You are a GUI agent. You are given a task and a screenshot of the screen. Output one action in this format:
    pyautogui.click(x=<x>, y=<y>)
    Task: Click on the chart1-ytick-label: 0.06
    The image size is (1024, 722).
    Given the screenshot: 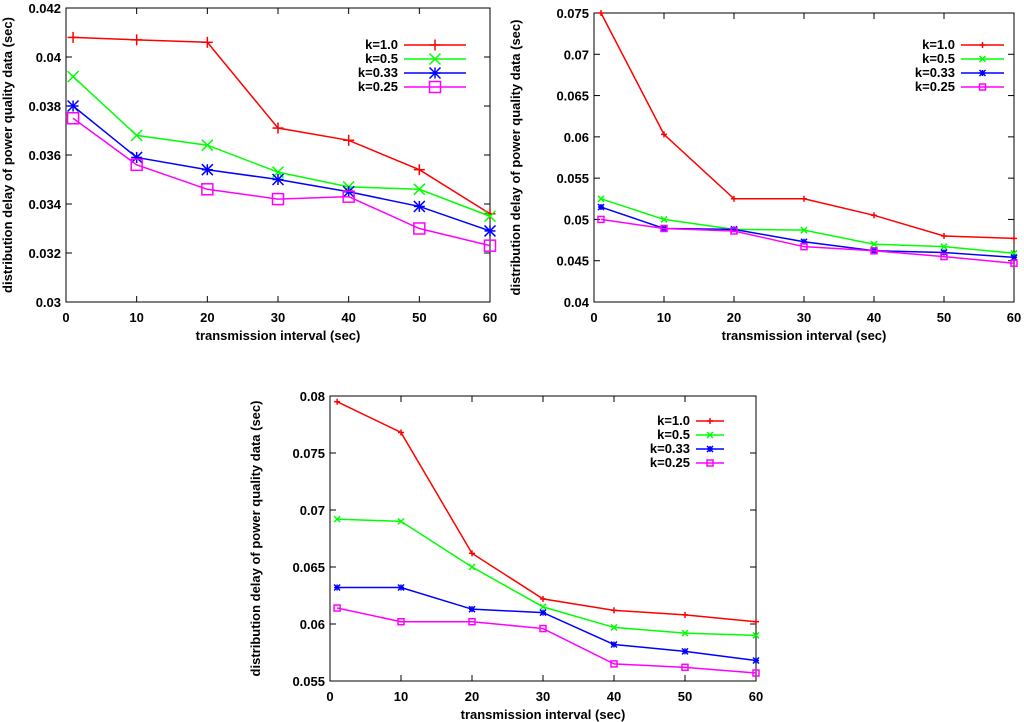 What is the action you would take?
    pyautogui.click(x=576, y=137)
    